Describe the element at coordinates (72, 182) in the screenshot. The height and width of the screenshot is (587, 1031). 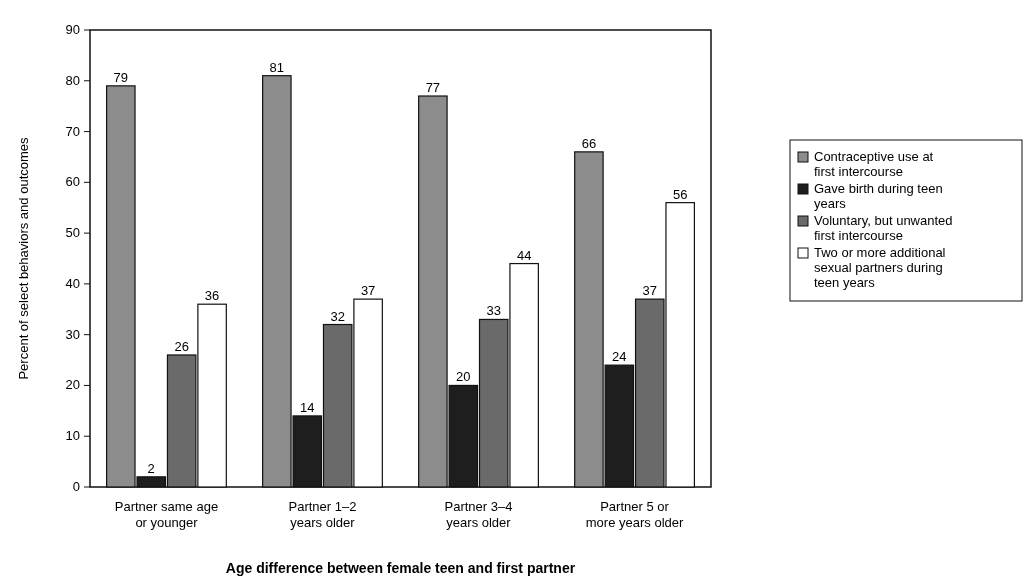
I see `y-tick-label: 60` at that location.